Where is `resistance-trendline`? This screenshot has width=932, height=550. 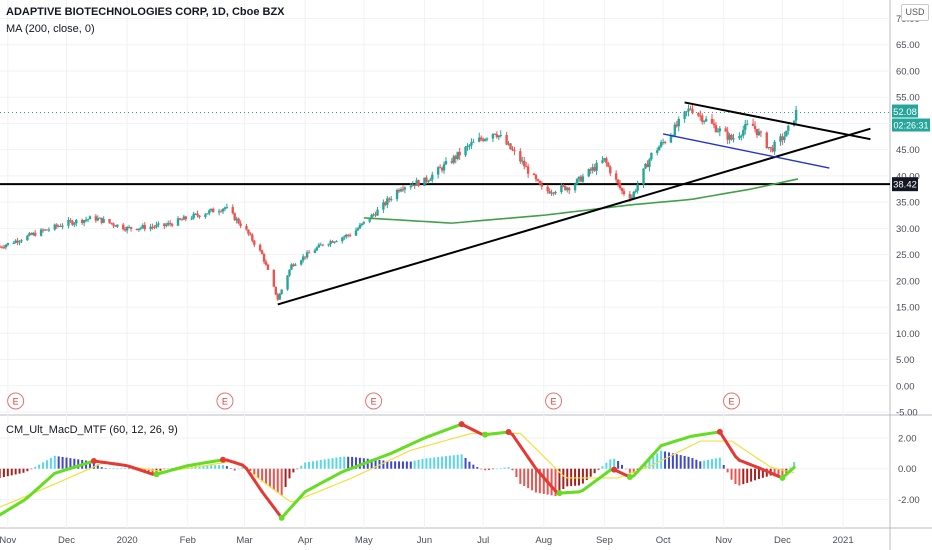 resistance-trendline is located at coordinates (777, 121).